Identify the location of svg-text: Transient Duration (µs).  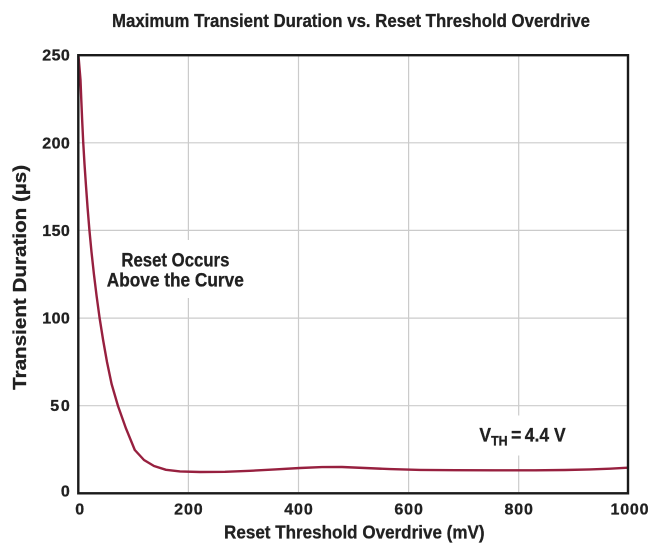
(19, 277).